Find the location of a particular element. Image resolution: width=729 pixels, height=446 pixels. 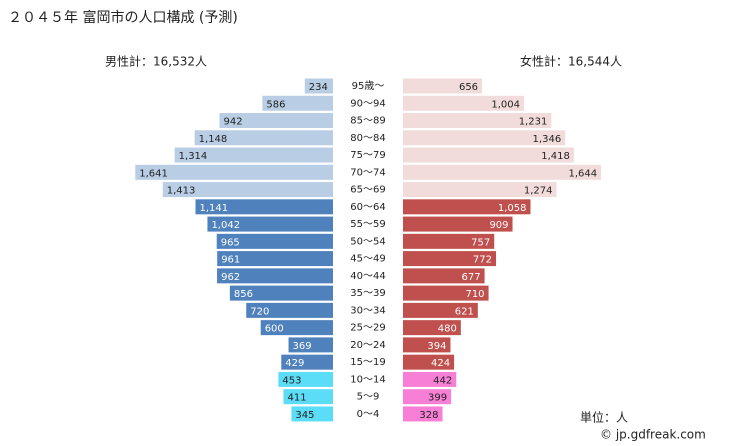

value-label: 965 is located at coordinates (230, 242).